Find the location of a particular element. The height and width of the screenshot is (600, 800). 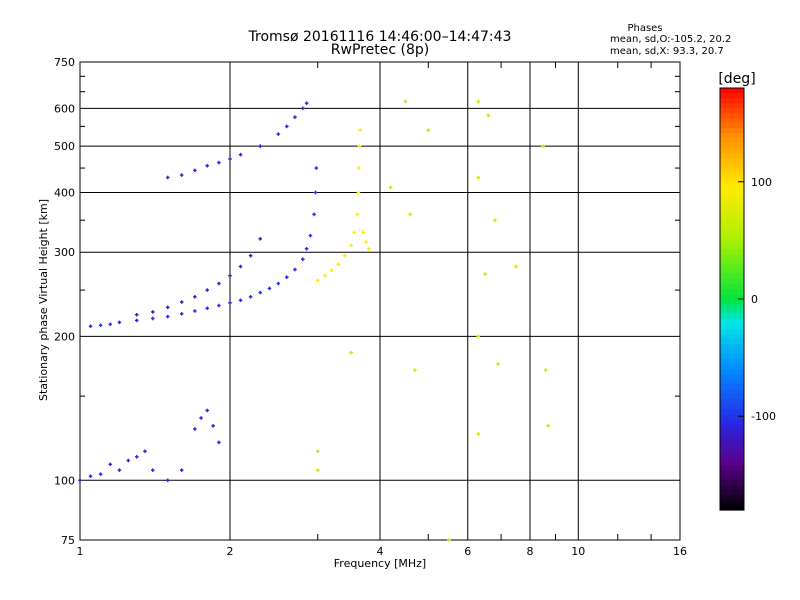

stats-o-line: mean, sd,O:-105.2, 20.2 is located at coordinates (670, 39).